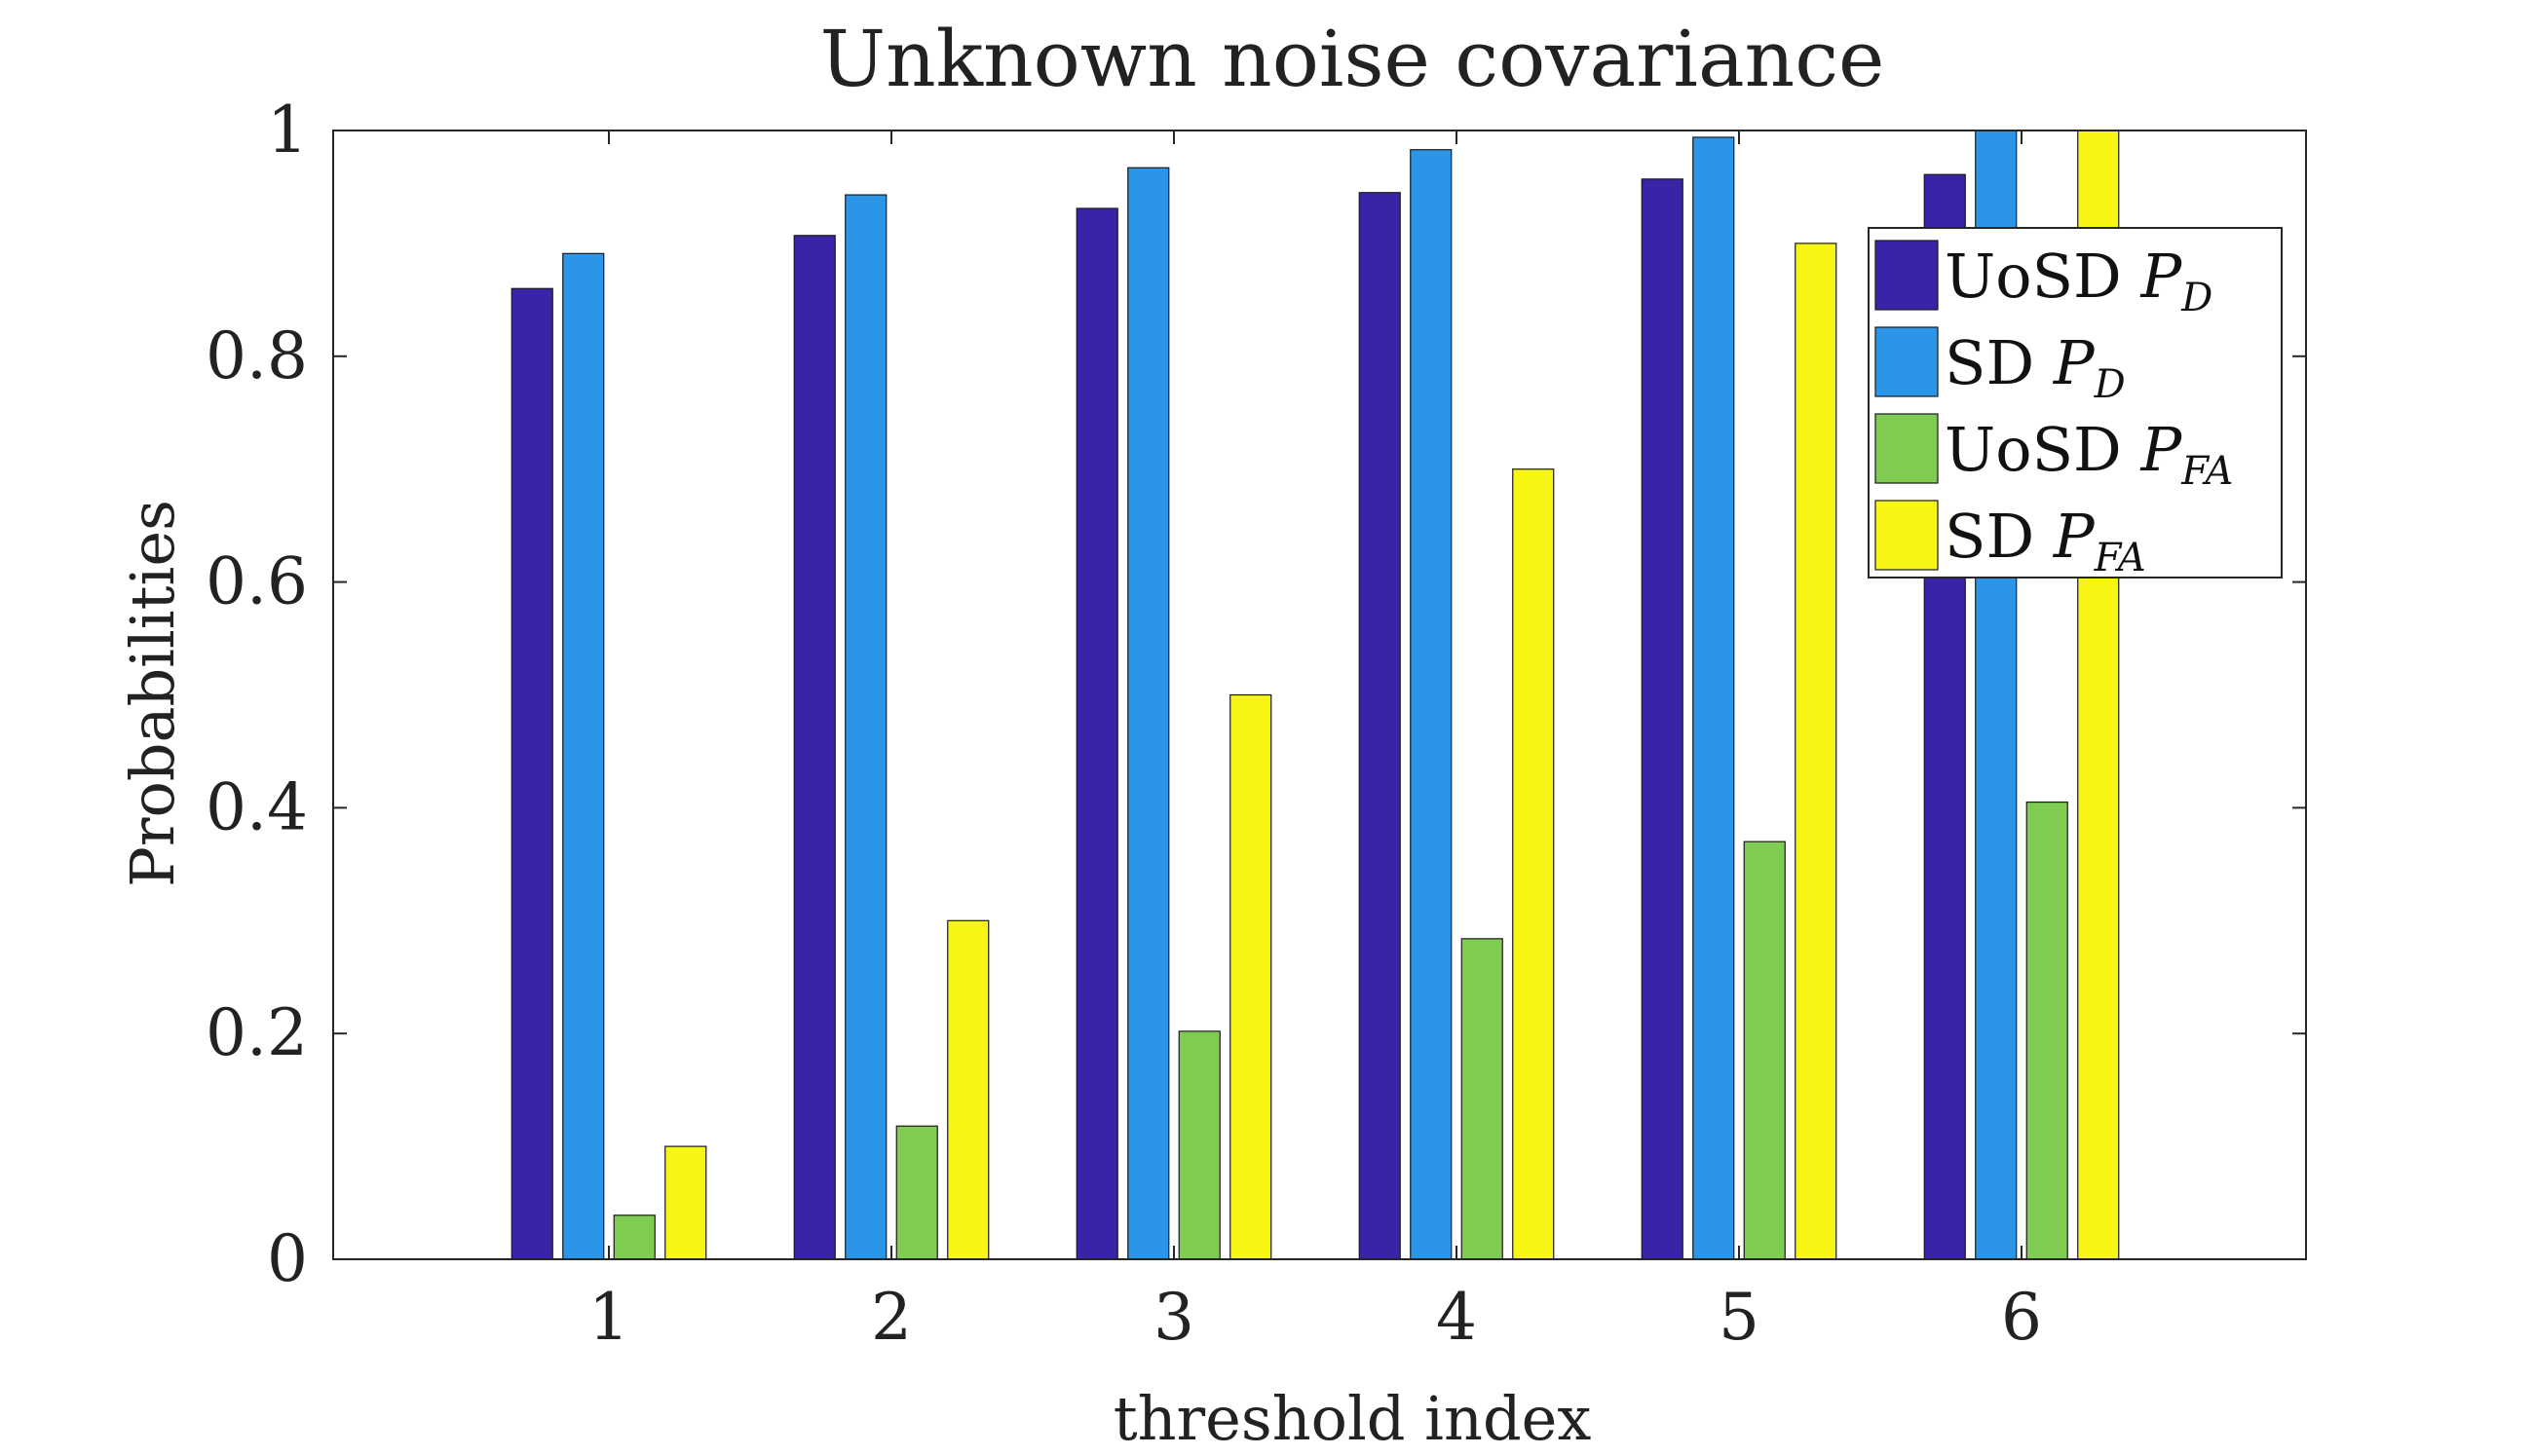 The height and width of the screenshot is (1456, 2533). Describe the element at coordinates (608, 1317) in the screenshot. I see `x-tick-label: 1` at that location.